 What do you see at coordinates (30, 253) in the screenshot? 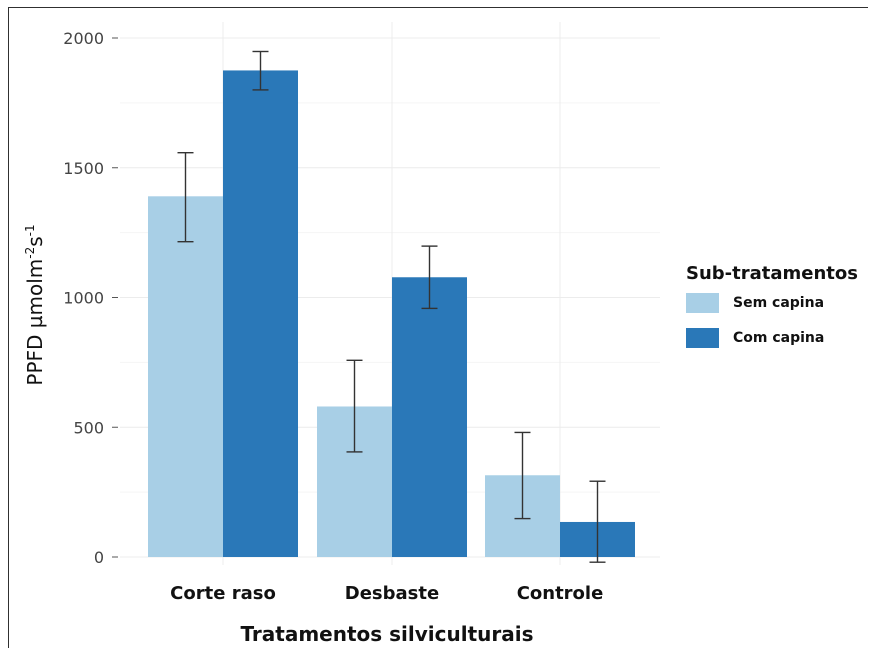
I see `y-axis-title-exp1: -2` at bounding box center [30, 253].